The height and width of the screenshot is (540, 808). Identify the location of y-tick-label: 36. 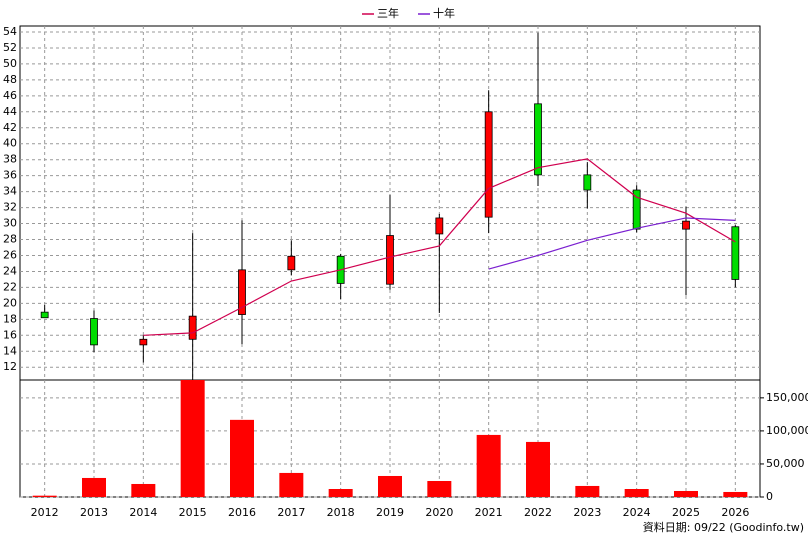
(10, 175).